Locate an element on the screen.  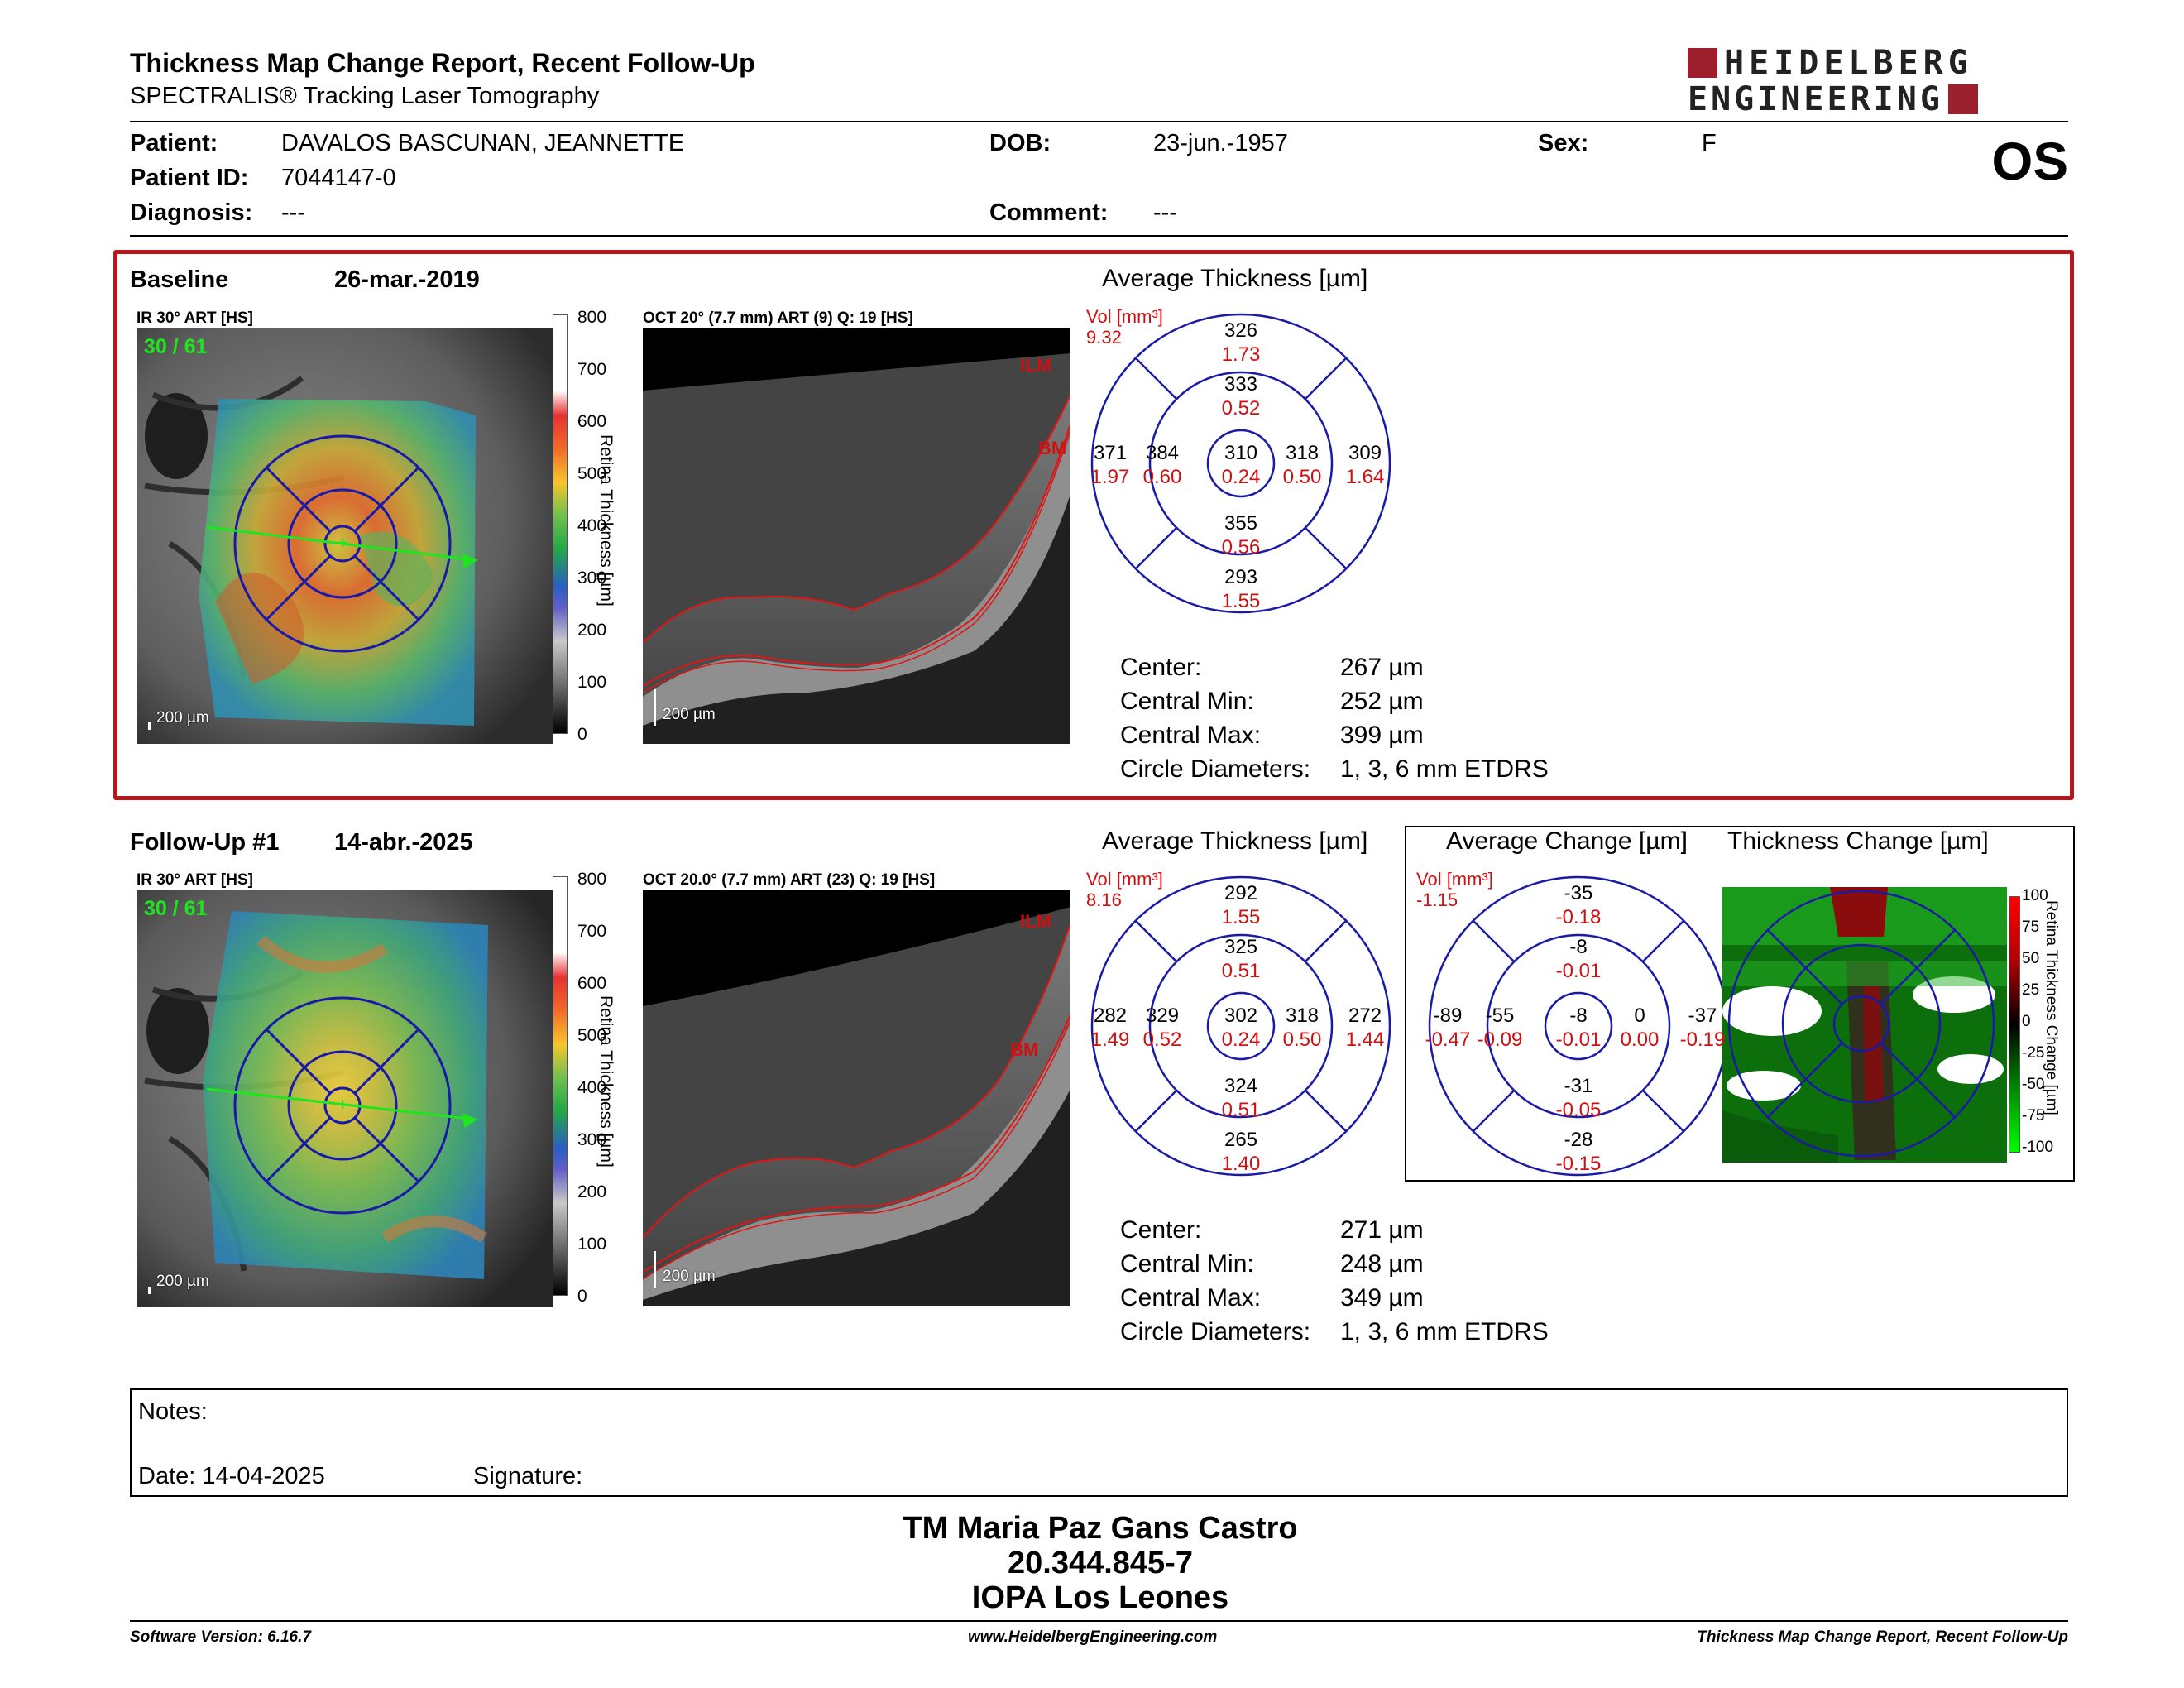
followup-vol-total: 8.16 is located at coordinates (1104, 900).